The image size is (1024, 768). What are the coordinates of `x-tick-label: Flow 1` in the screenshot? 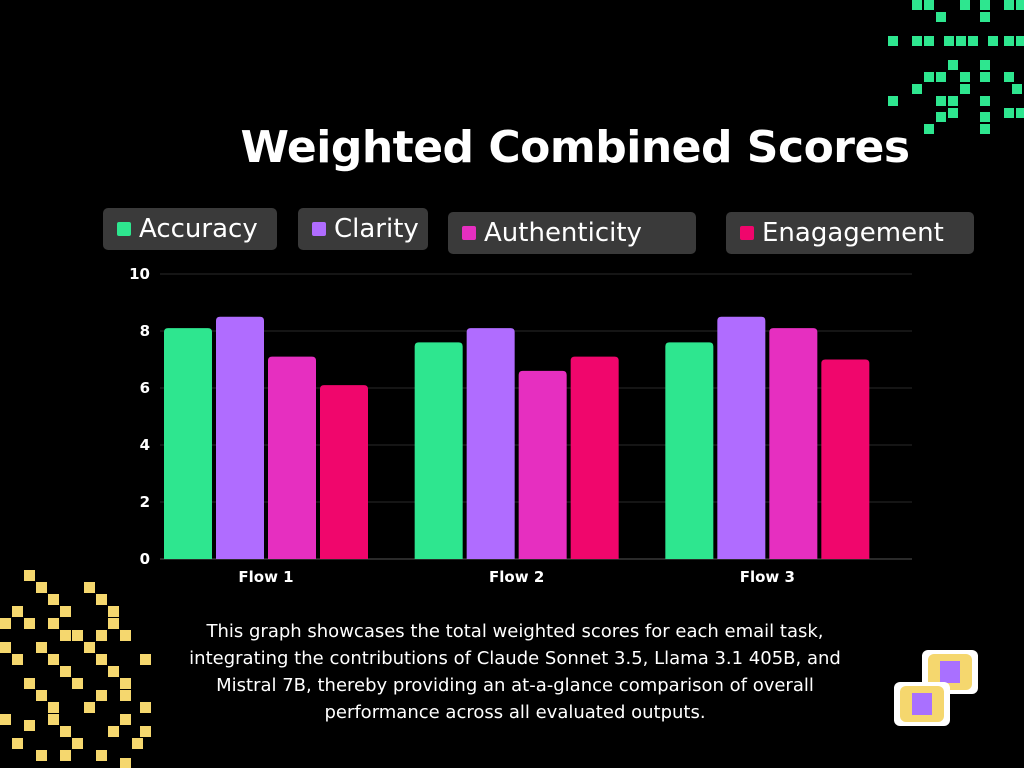 It's located at (265, 577).